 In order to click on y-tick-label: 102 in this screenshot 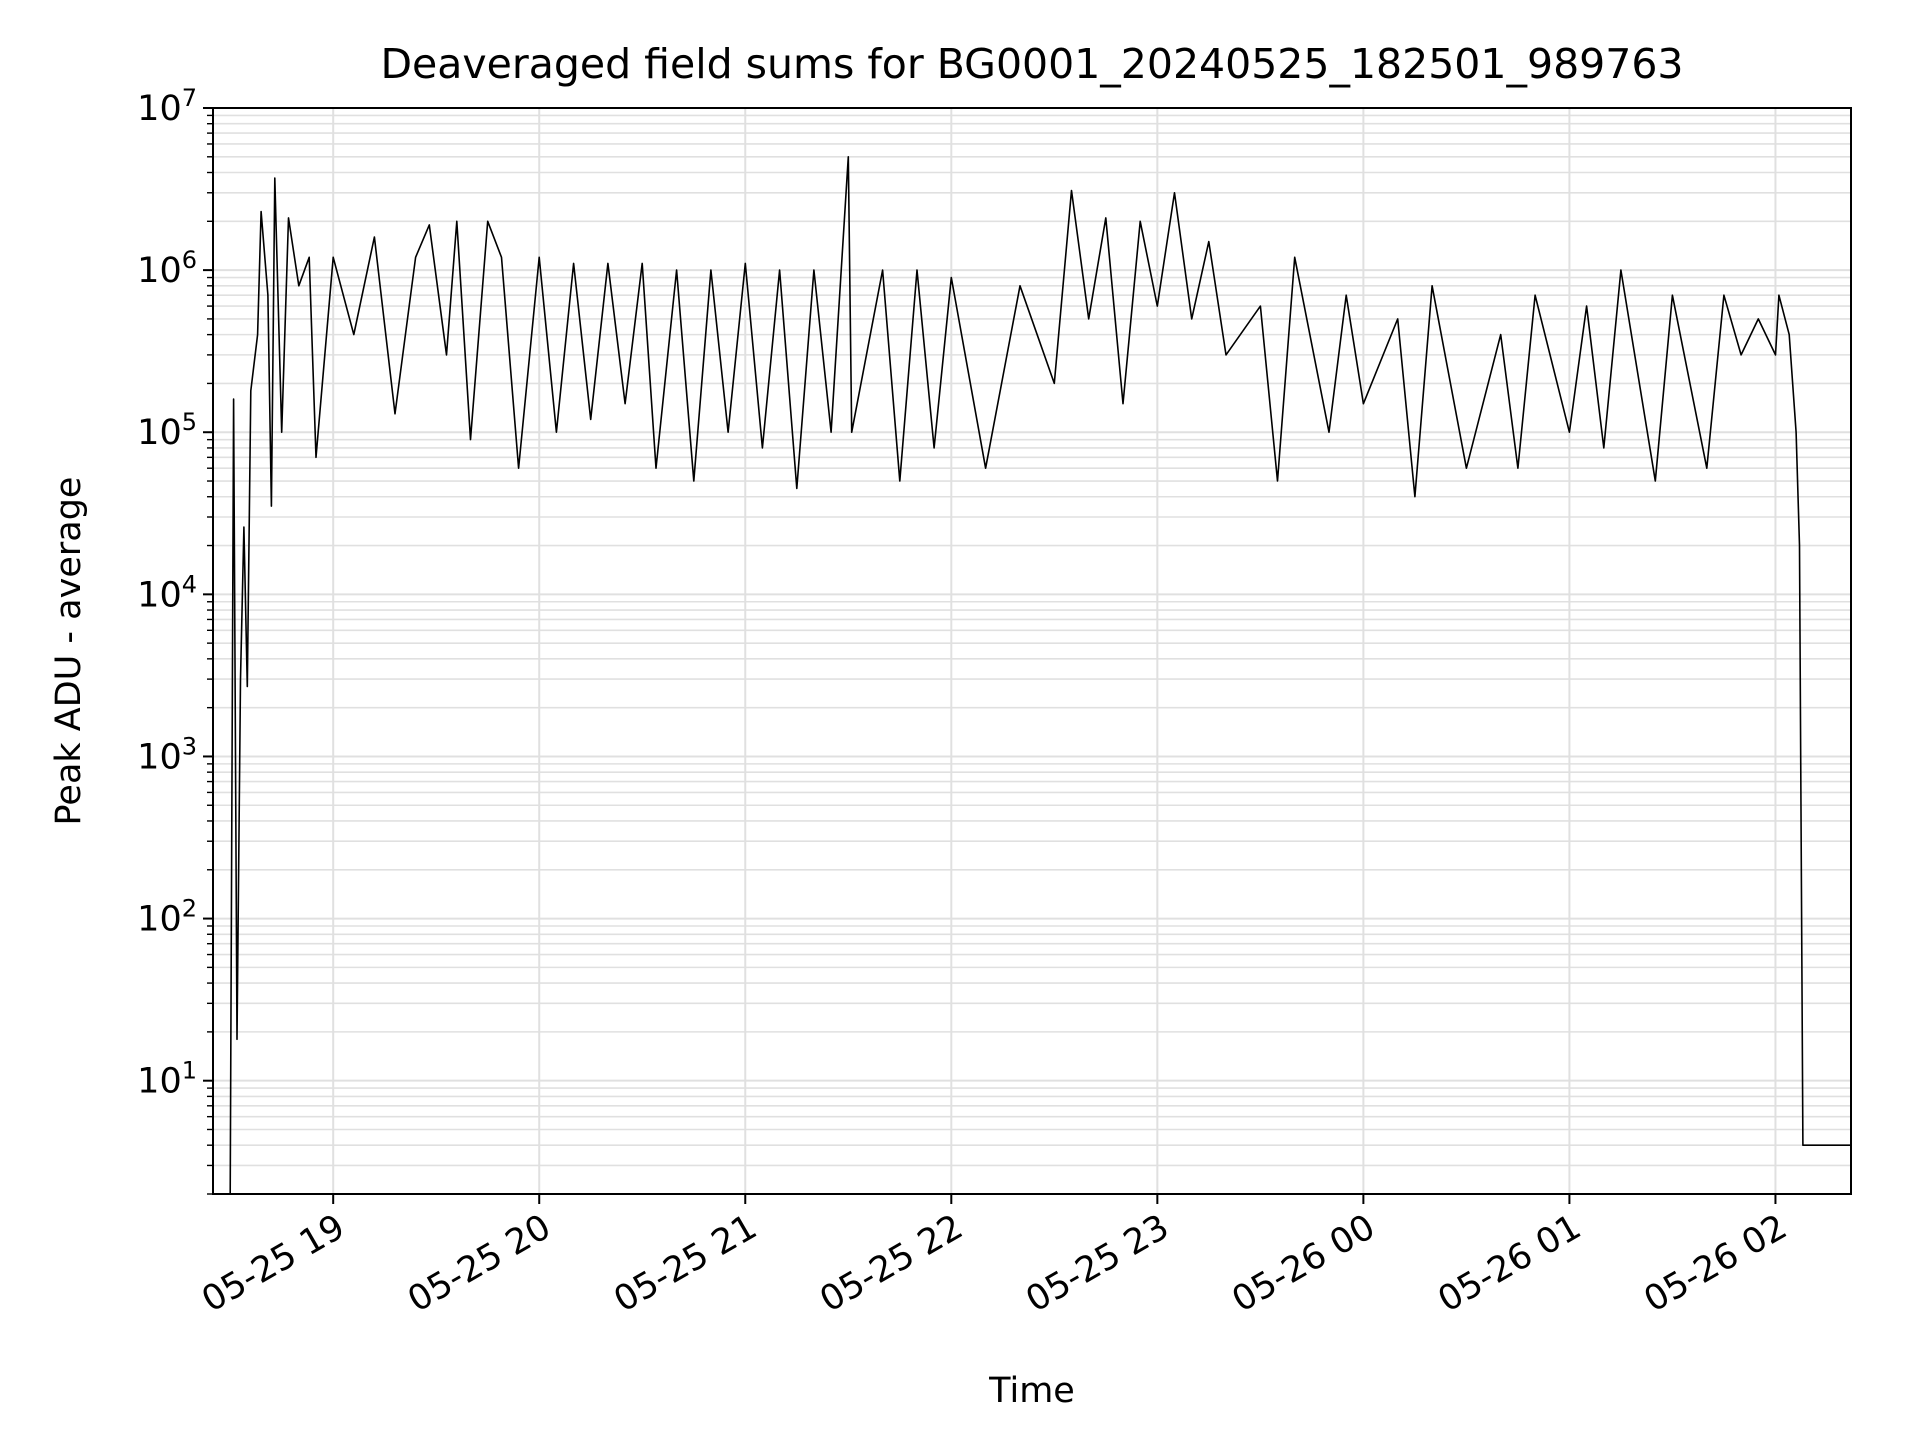, I will do `click(167, 917)`.